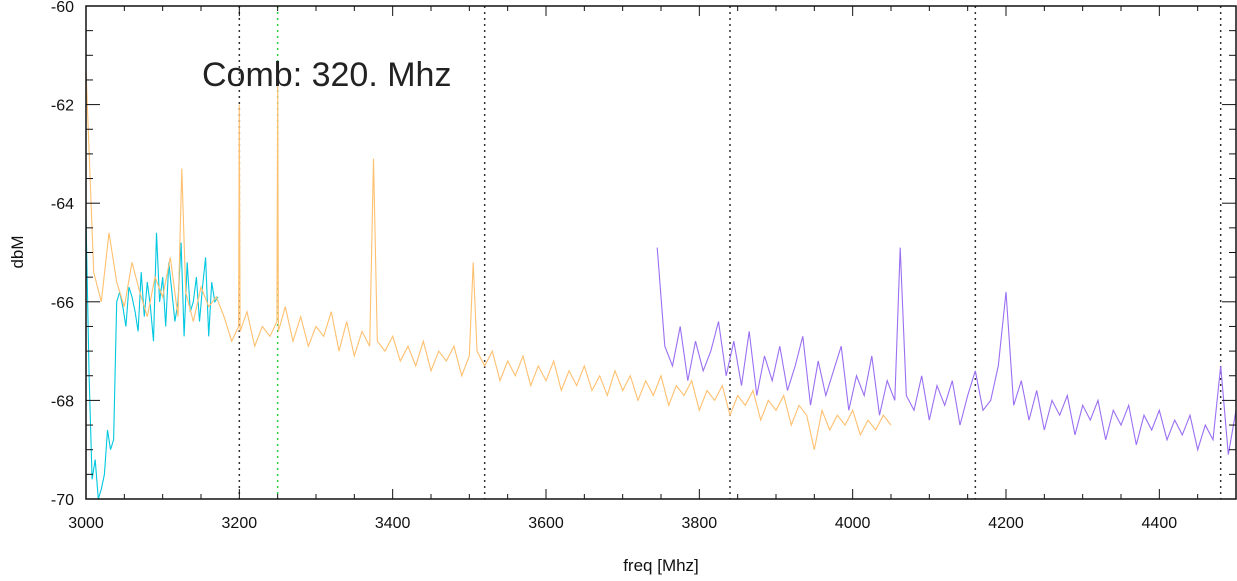  Describe the element at coordinates (1006, 523) in the screenshot. I see `x-tick-label: 4200` at that location.